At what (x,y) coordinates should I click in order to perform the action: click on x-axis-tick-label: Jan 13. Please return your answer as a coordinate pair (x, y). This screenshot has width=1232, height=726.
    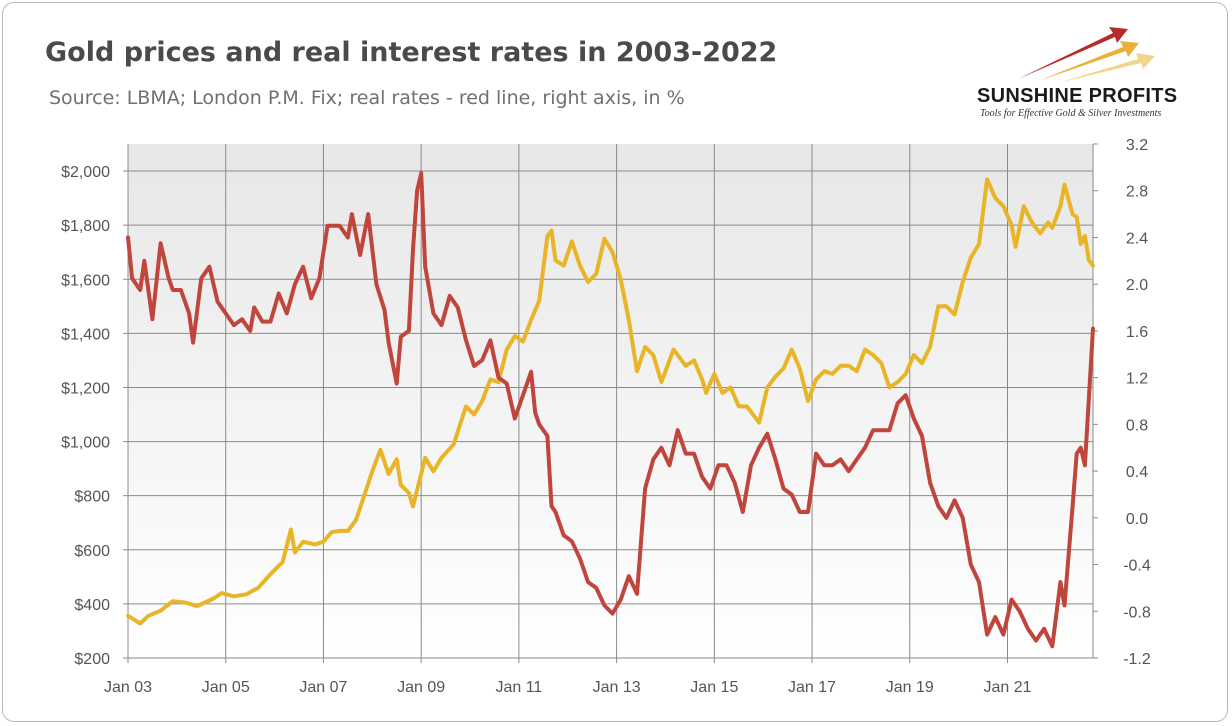
    Looking at the image, I should click on (617, 687).